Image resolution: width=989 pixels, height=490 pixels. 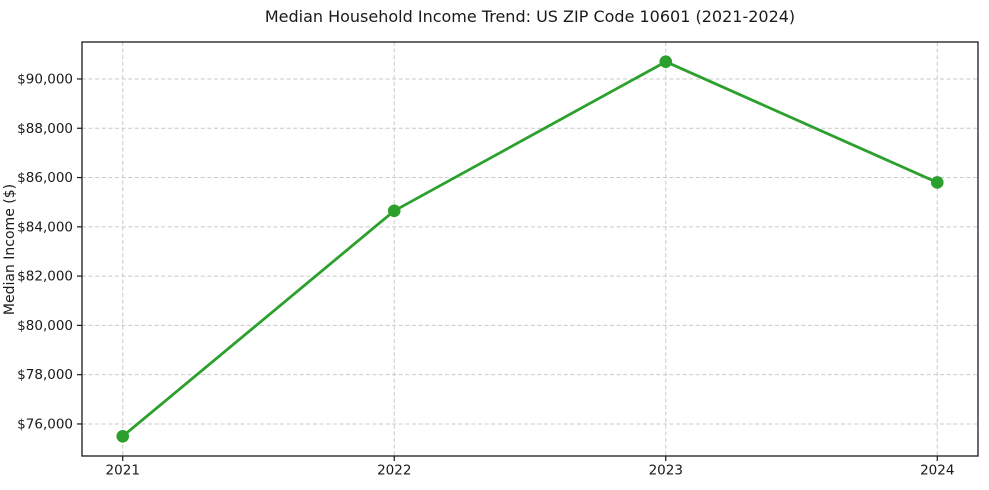 What do you see at coordinates (45, 277) in the screenshot?
I see `y-tick-label: $82,000` at bounding box center [45, 277].